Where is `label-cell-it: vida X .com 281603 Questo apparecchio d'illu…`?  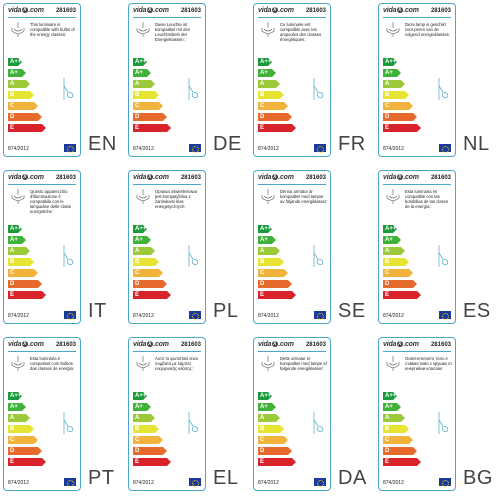
label-cell-it: vida X .com 281603 Questo apparecchio d'illu… is located at coordinates (62, 250).